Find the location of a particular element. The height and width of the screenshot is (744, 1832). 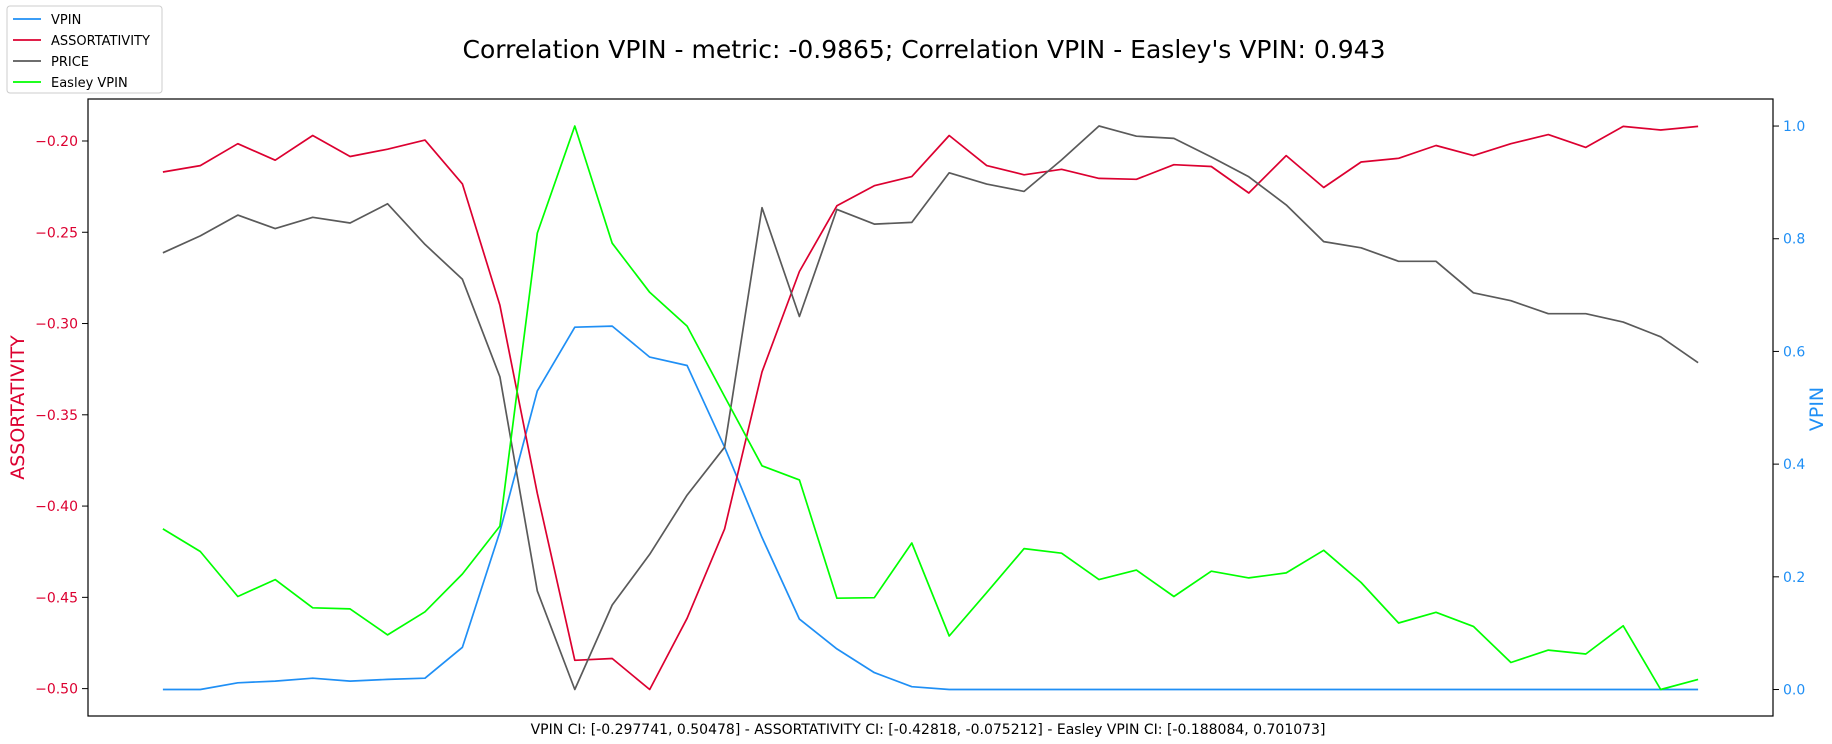

legend-label: VPIN is located at coordinates (66, 20).